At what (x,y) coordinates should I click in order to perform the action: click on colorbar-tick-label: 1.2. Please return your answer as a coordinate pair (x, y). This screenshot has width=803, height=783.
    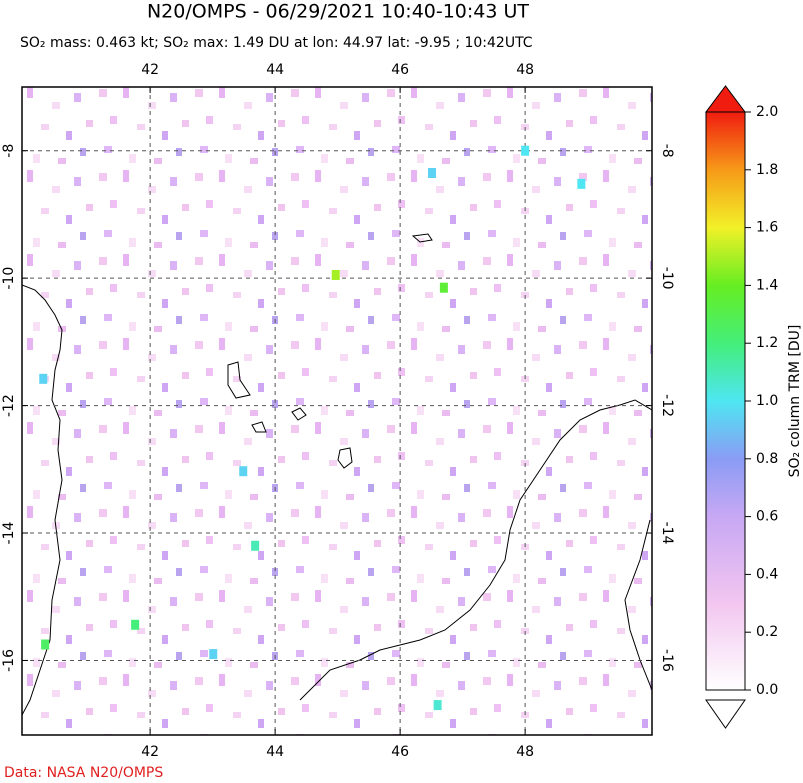
    Looking at the image, I should click on (767, 343).